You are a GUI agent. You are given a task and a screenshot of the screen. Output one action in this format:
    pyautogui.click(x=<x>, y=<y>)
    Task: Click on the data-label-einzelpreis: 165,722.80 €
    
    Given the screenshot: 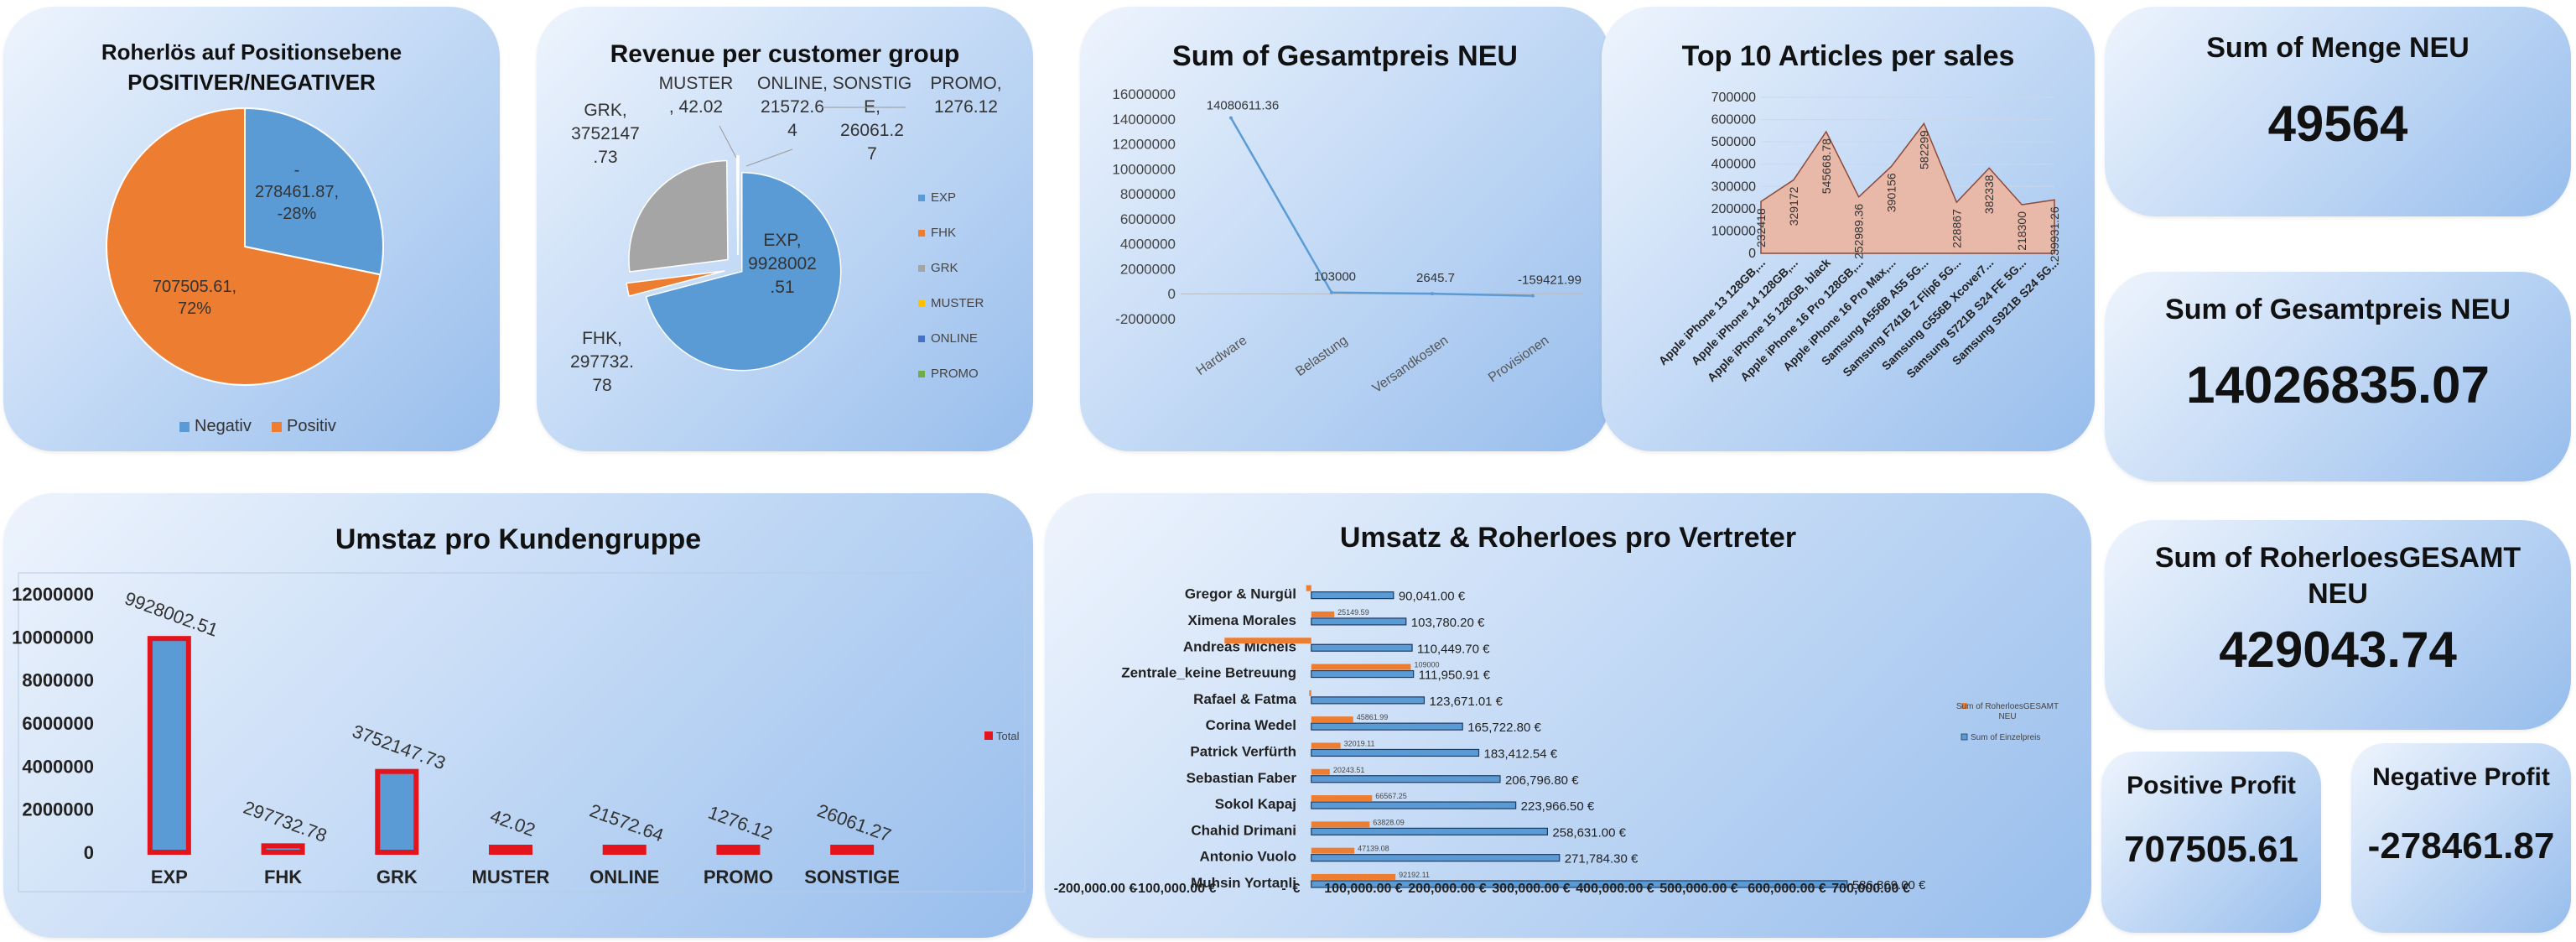 What is the action you would take?
    pyautogui.click(x=1504, y=728)
    